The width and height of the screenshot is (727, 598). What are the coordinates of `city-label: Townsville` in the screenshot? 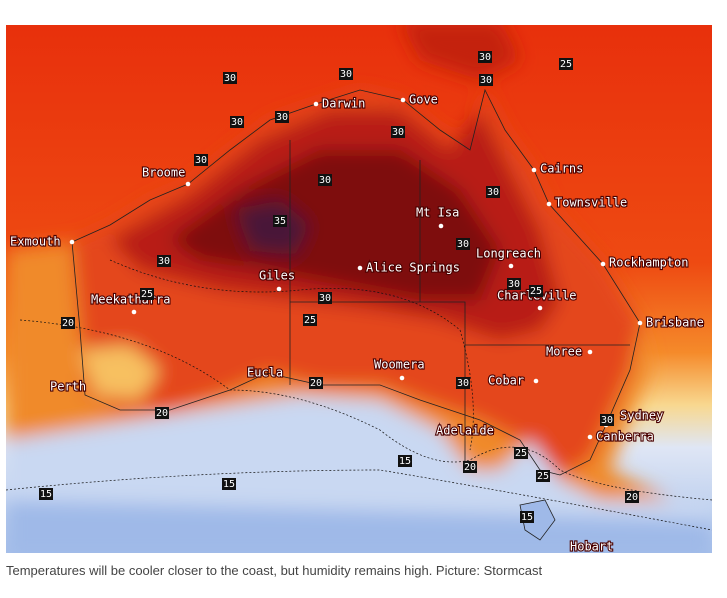 It's located at (591, 203).